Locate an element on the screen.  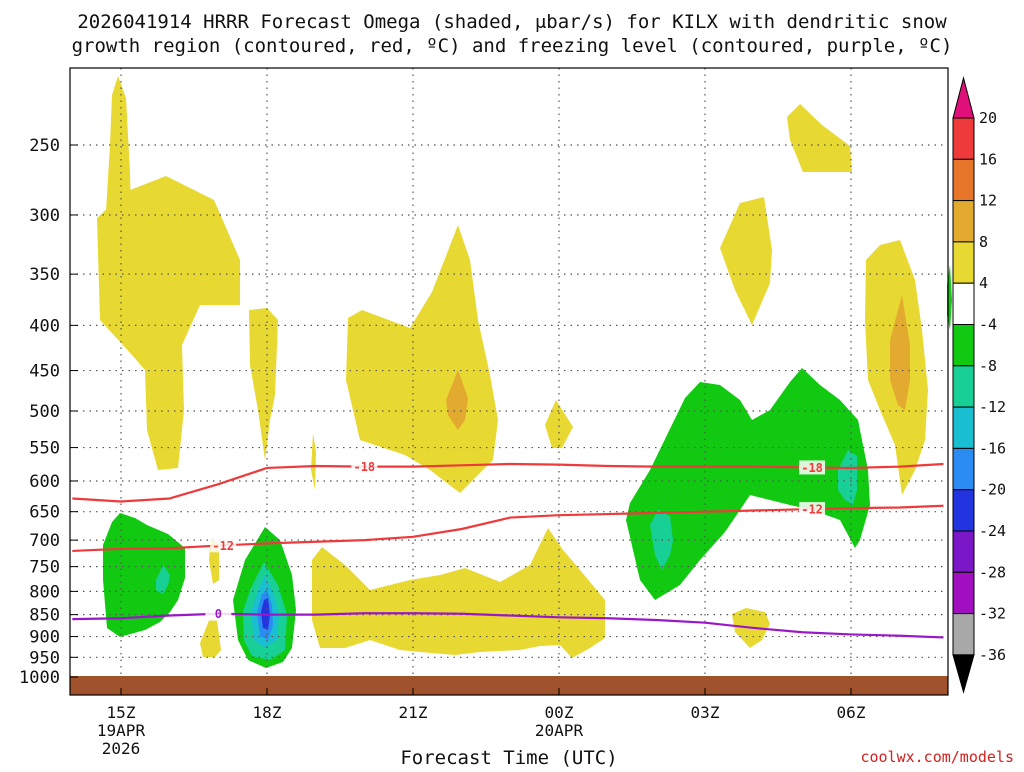
colorbar-tick-label: -24 is located at coordinates (992, 531).